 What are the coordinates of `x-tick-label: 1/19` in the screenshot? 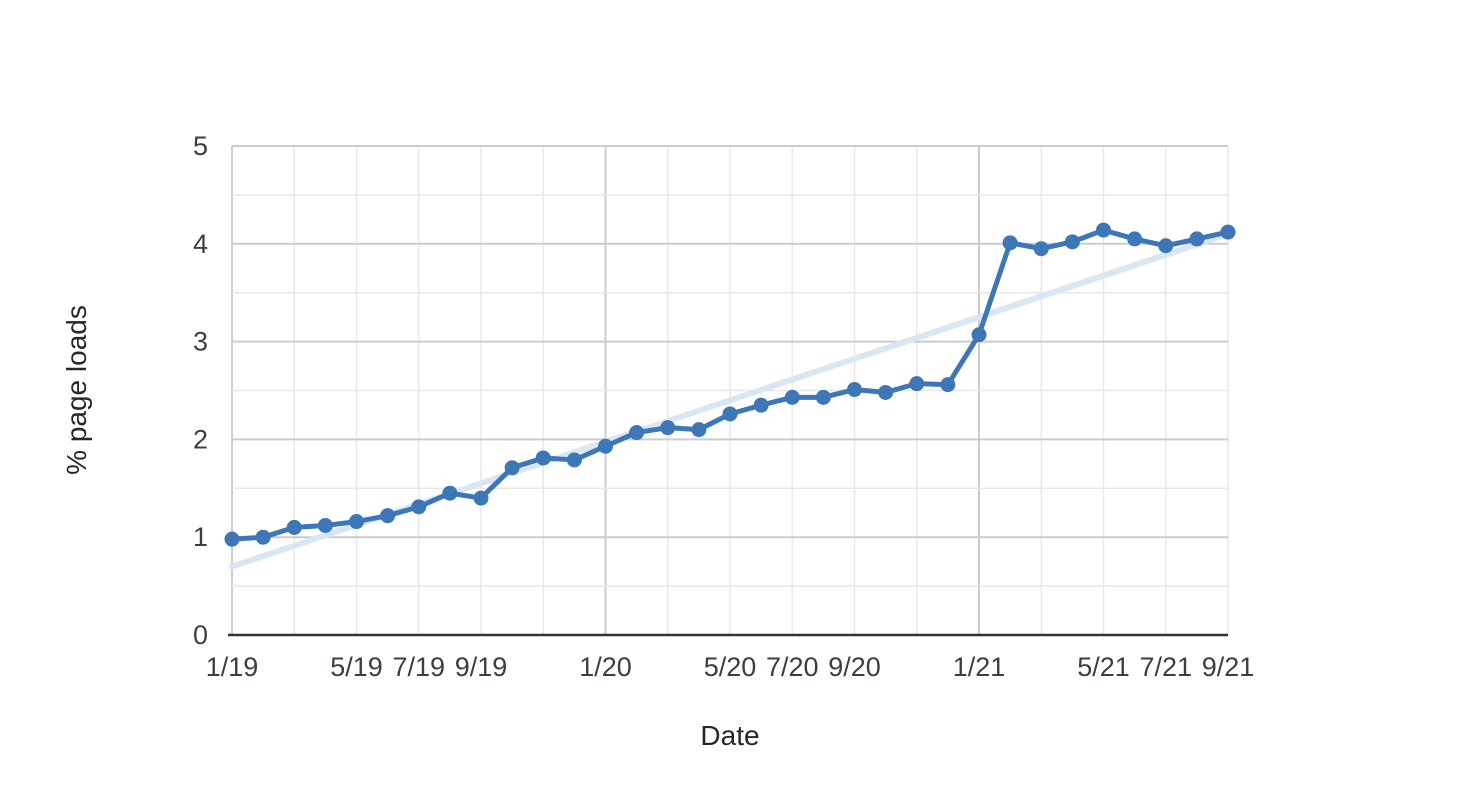 It's located at (232, 667).